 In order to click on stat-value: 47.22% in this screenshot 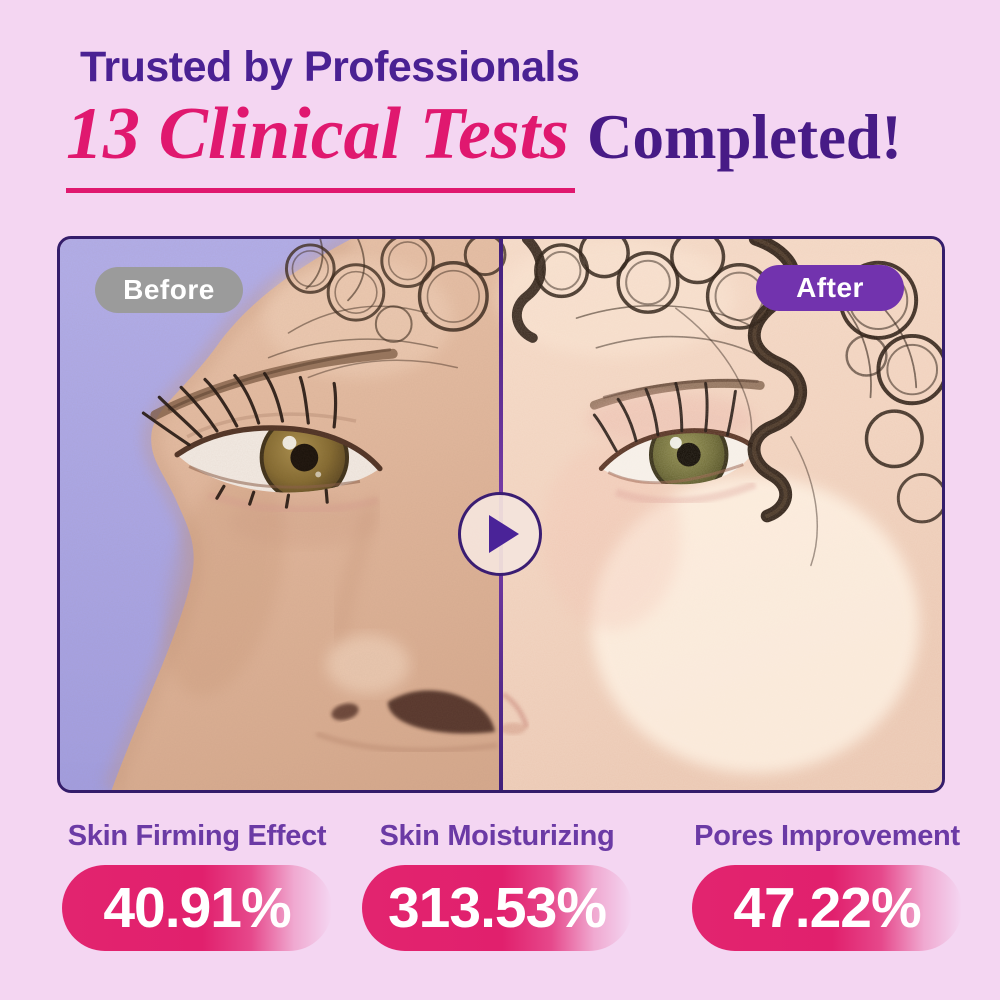, I will do `click(827, 908)`.